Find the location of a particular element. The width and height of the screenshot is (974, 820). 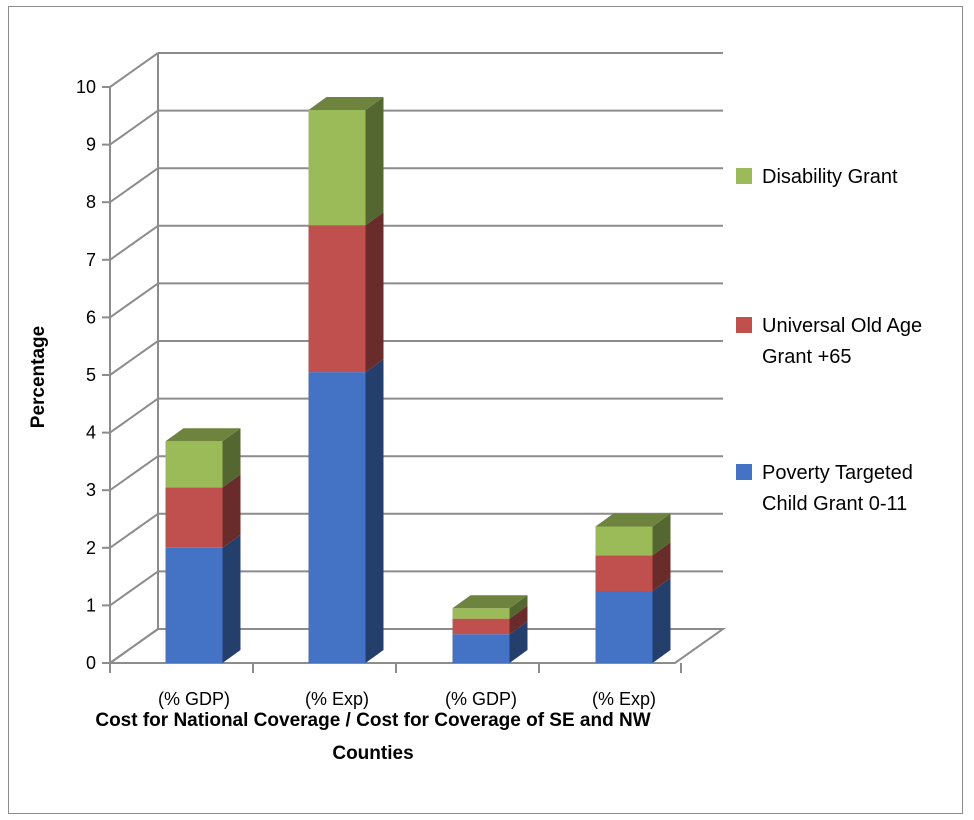

y-tick-label: 7 is located at coordinates (91, 260).